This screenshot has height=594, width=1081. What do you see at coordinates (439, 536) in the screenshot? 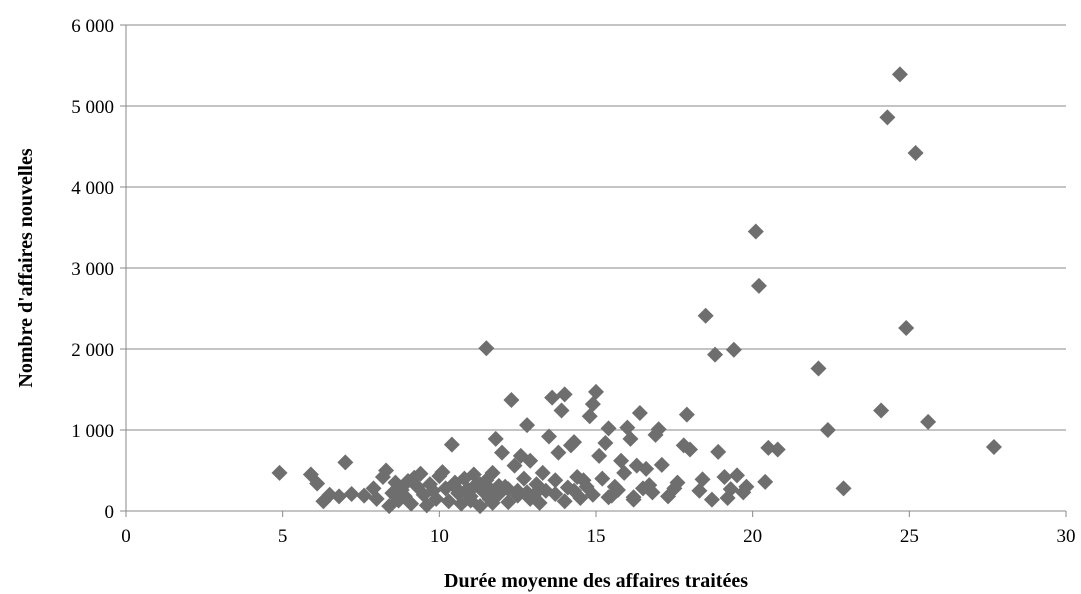
I see `x-tick-label: 10` at bounding box center [439, 536].